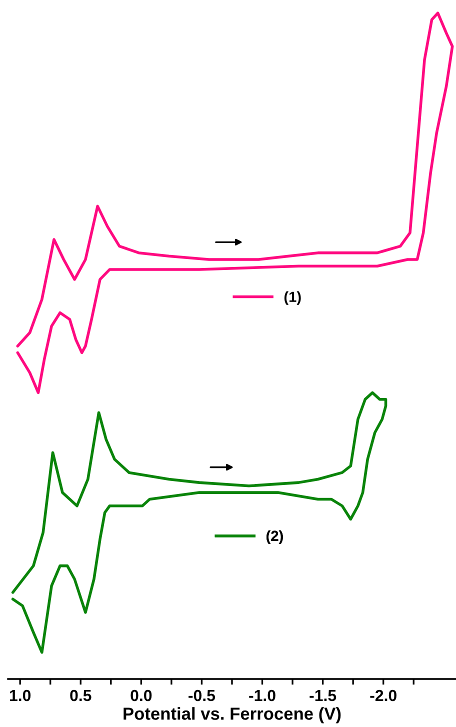 This screenshot has width=456, height=727. I want to click on x-tick-label: -1.0, so click(262, 696).